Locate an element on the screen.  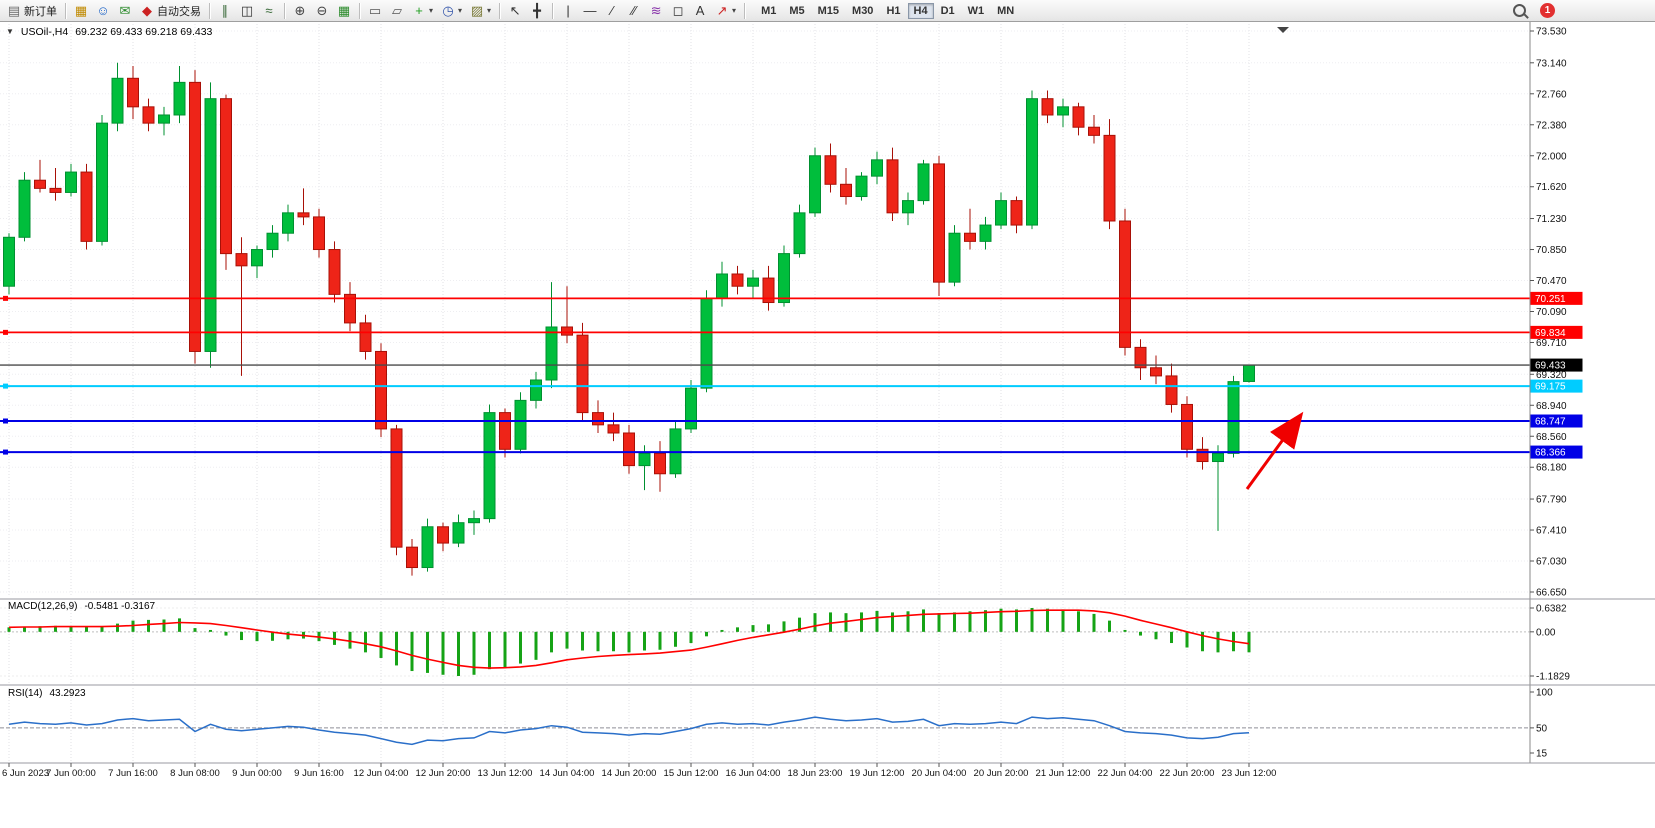
indicators-button: + ▾ is located at coordinates (422, 11).